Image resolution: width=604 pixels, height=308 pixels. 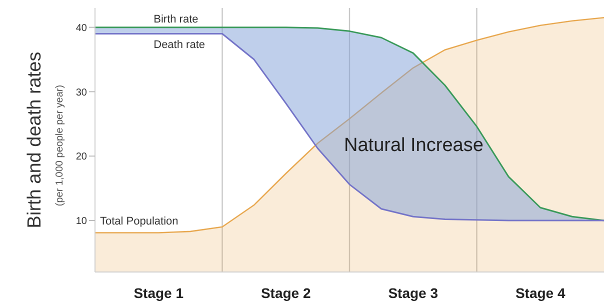 What do you see at coordinates (82, 222) in the screenshot?
I see `y-tick-label: 10` at bounding box center [82, 222].